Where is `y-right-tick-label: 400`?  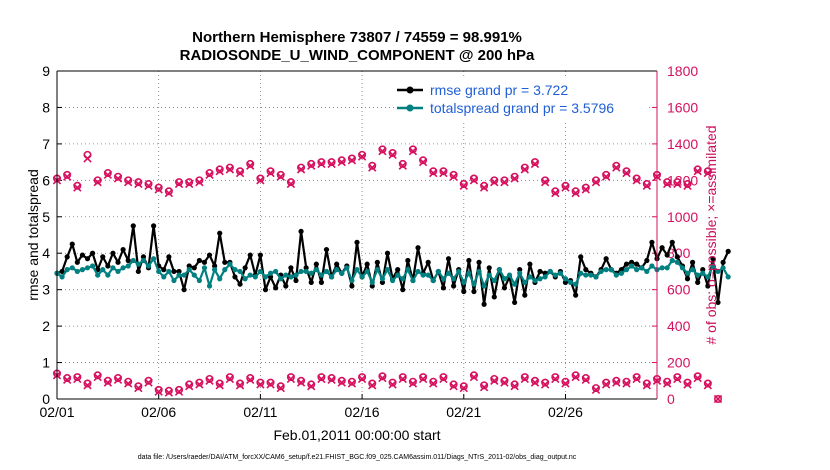 y-right-tick-label: 400 is located at coordinates (679, 326).